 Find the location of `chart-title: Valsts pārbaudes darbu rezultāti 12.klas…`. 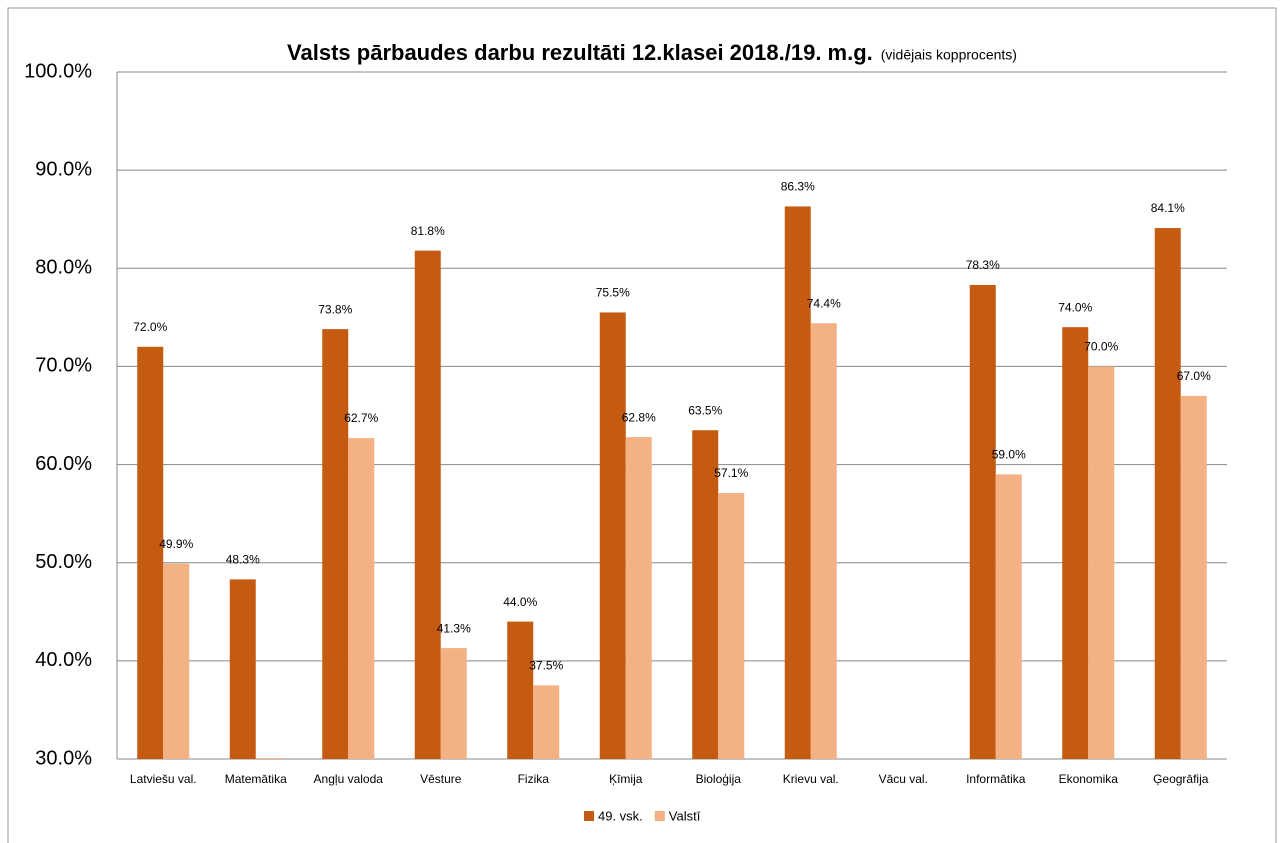

chart-title: Valsts pārbaudes darbu rezultāti 12.klas… is located at coordinates (580, 52).